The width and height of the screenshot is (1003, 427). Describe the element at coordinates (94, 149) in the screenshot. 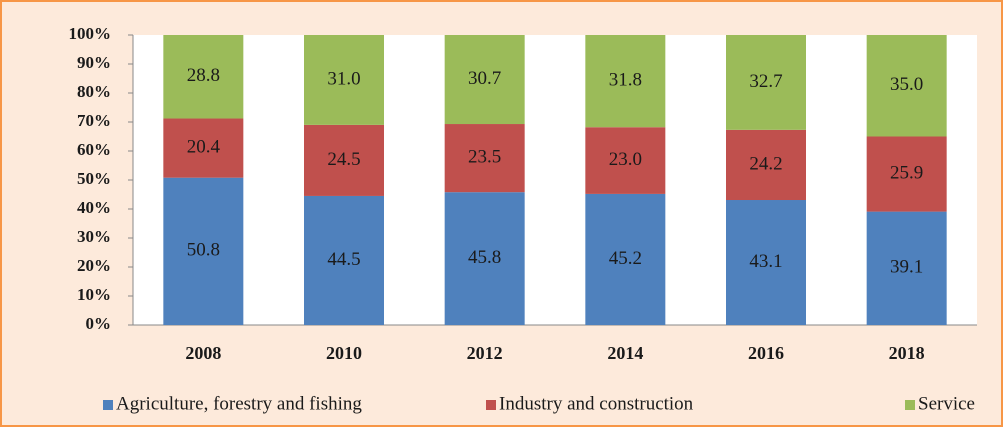

I see `y-tick-label: 60%` at that location.